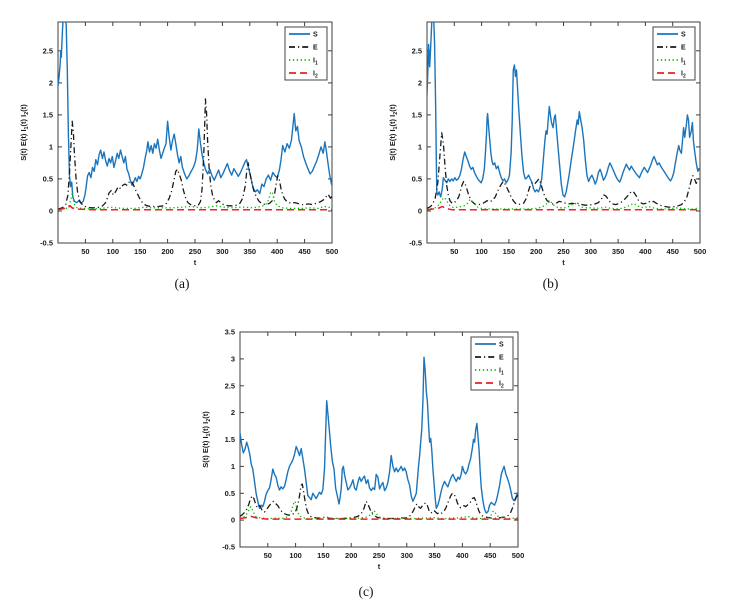 Image resolution: width=732 pixels, height=613 pixels. I want to click on y-tick-label: 3.5, so click(230, 332).